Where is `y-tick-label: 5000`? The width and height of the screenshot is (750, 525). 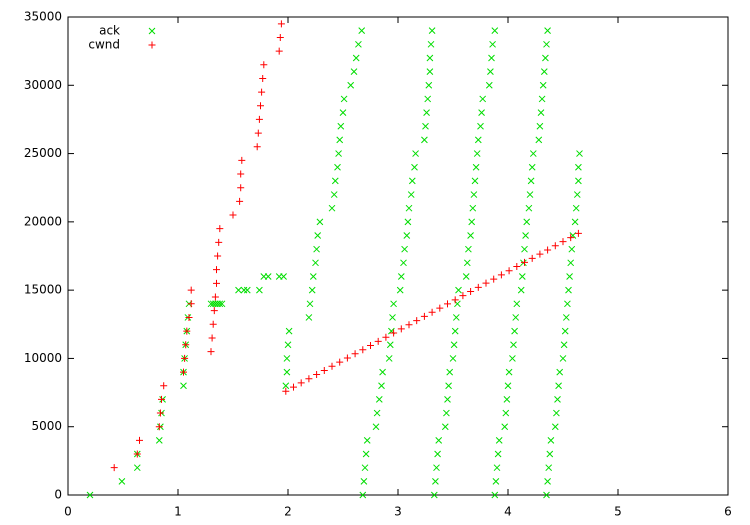 y-tick-label: 5000 is located at coordinates (46, 426).